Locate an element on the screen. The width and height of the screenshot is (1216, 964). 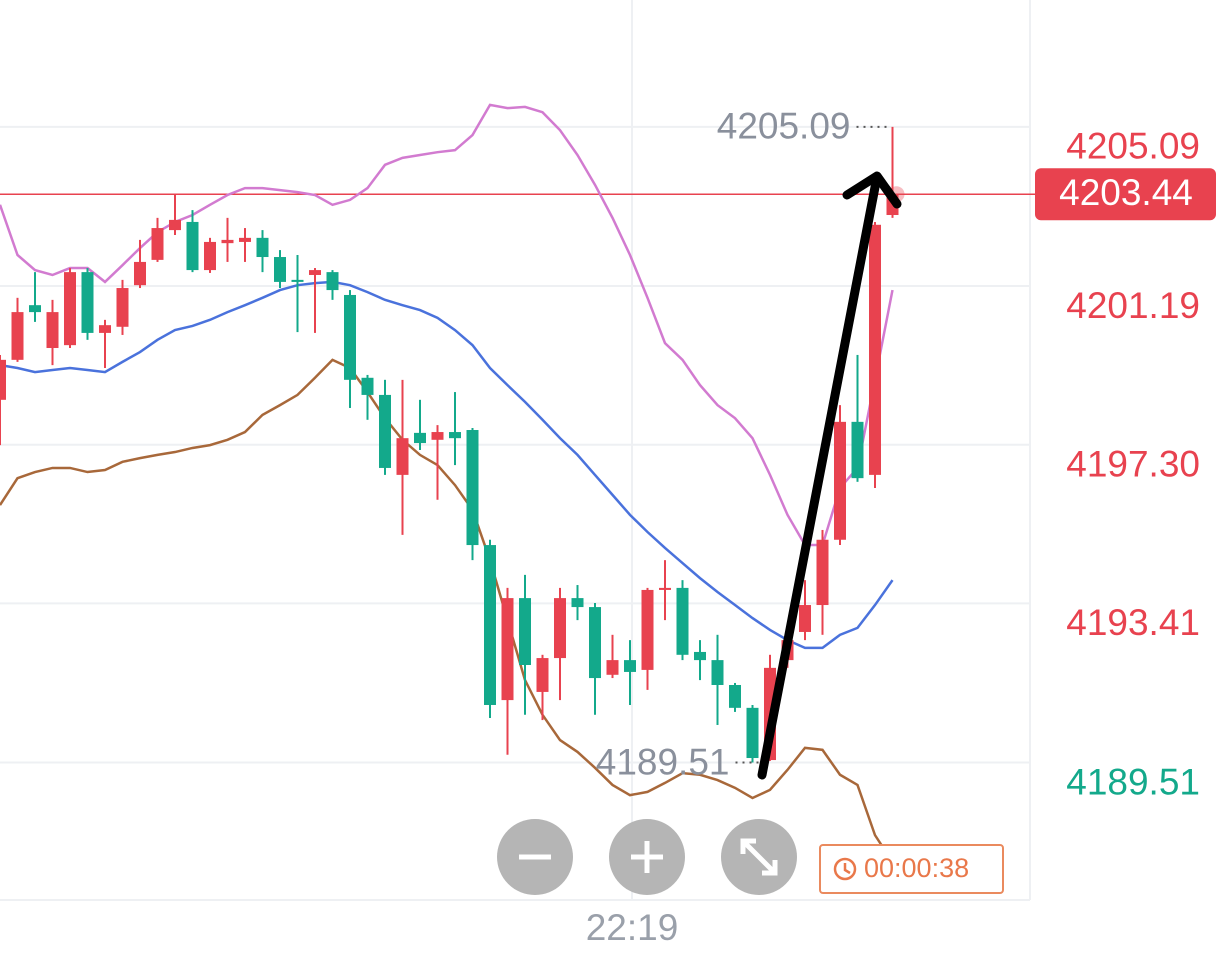
arrow-head is located at coordinates (872, 190).